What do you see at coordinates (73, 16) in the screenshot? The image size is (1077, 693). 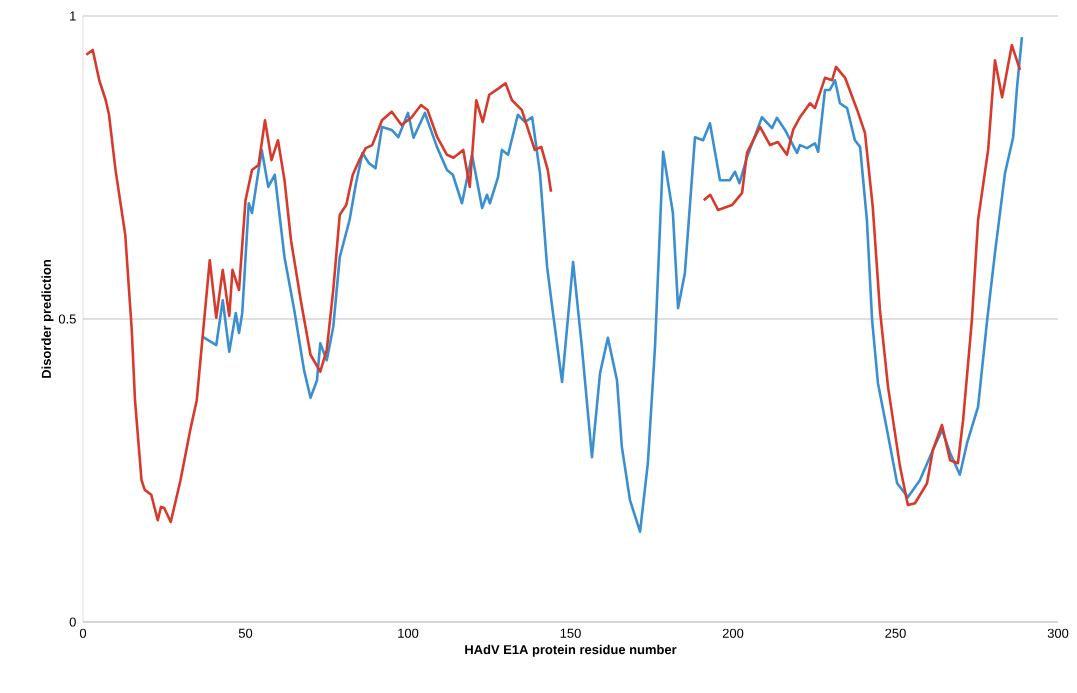 I see `y-tick-label: 1` at bounding box center [73, 16].